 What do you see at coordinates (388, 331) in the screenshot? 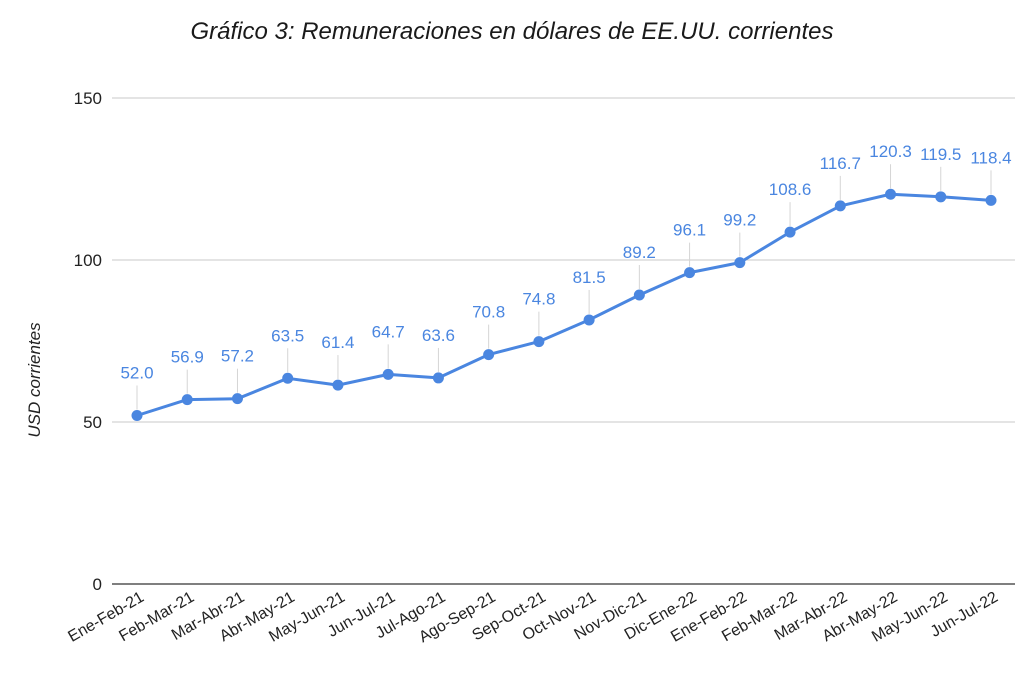
I see `data-label: 64.7` at bounding box center [388, 331].